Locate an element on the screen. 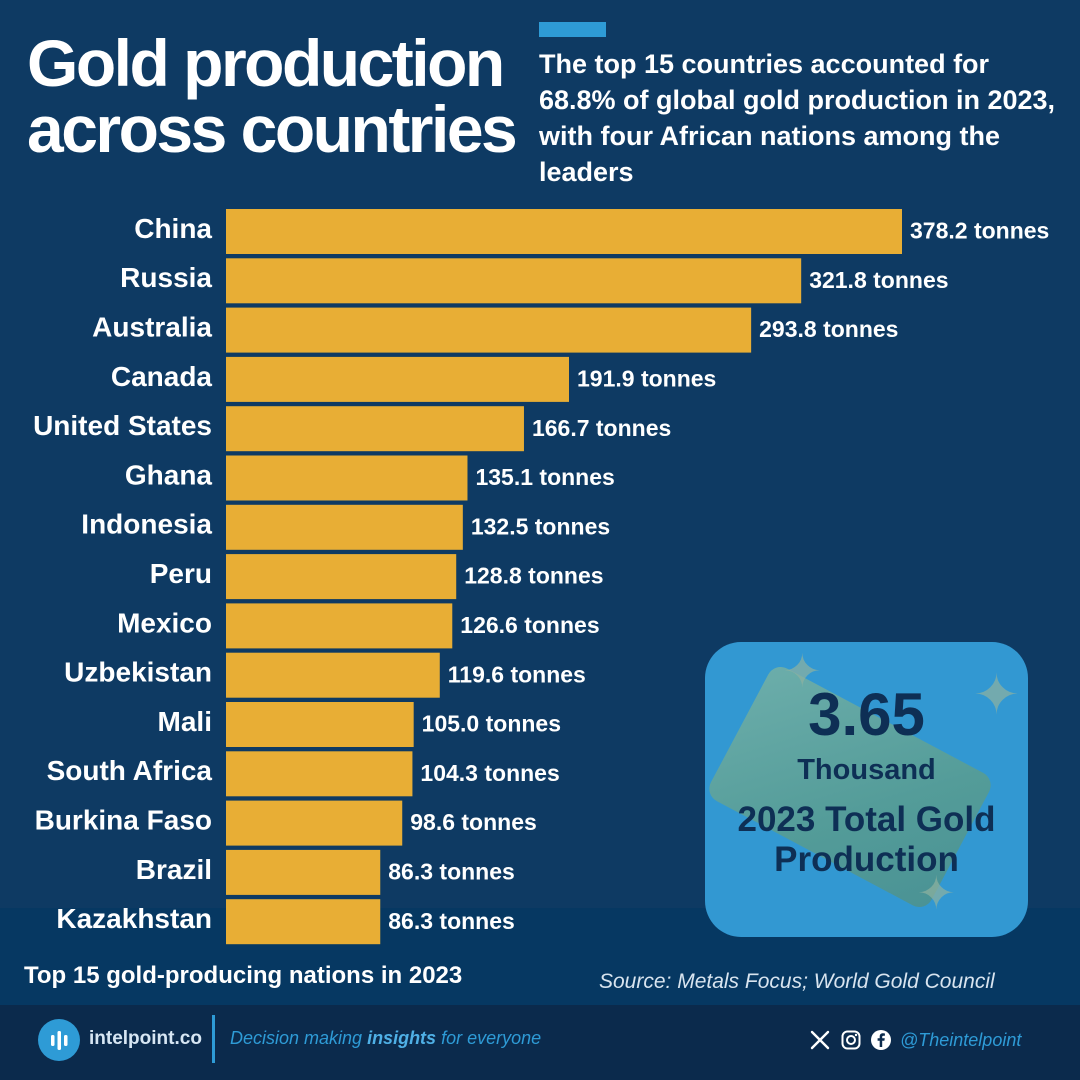  chart-caption: Top 15 gold-producing nations in 2023 is located at coordinates (243, 975).